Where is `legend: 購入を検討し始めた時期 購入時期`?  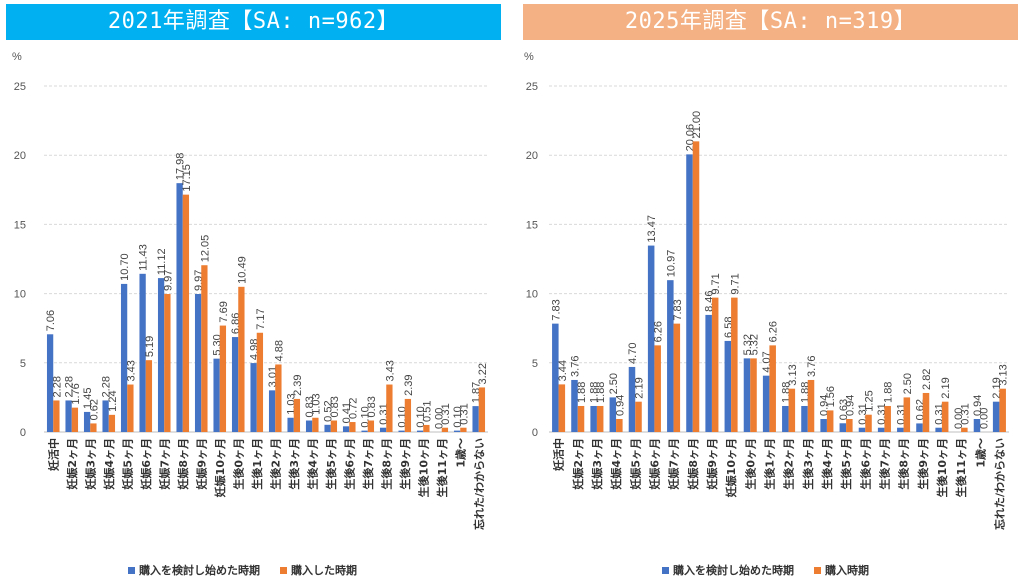
legend: 購入を検討し始めた時期 購入時期 is located at coordinates (765, 570).